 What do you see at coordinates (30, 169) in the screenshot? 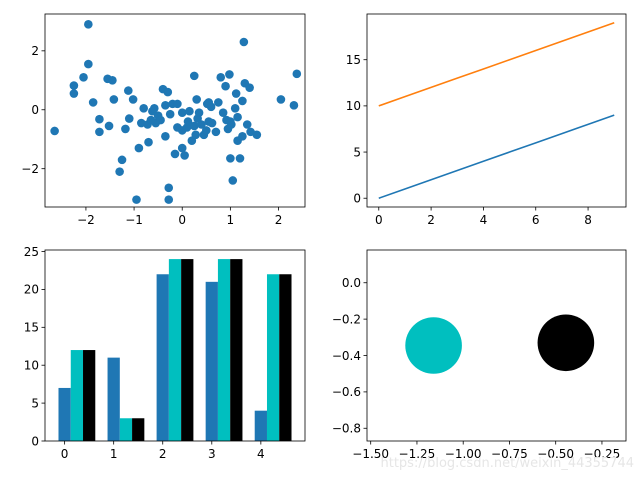
I see `y-tick-label: −2` at bounding box center [30, 169].